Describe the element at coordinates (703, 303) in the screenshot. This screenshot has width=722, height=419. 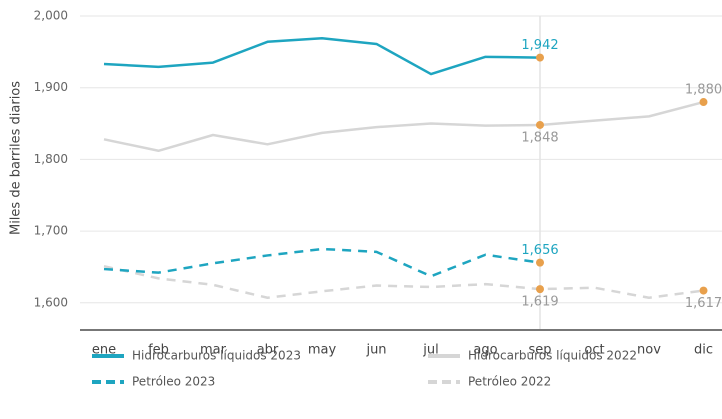
I see `data-label: 1,617` at that location.